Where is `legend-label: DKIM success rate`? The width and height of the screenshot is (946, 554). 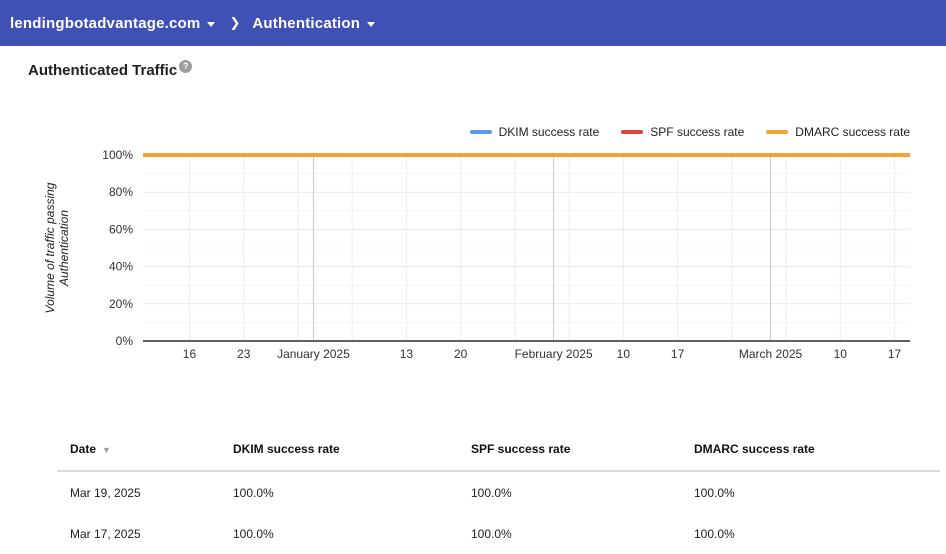 legend-label: DKIM success rate is located at coordinates (549, 132).